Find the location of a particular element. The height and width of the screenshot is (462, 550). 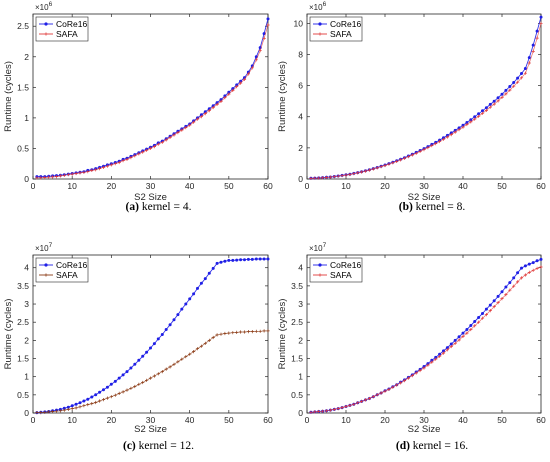

y-tick-label: 4 is located at coordinates (300, 117).